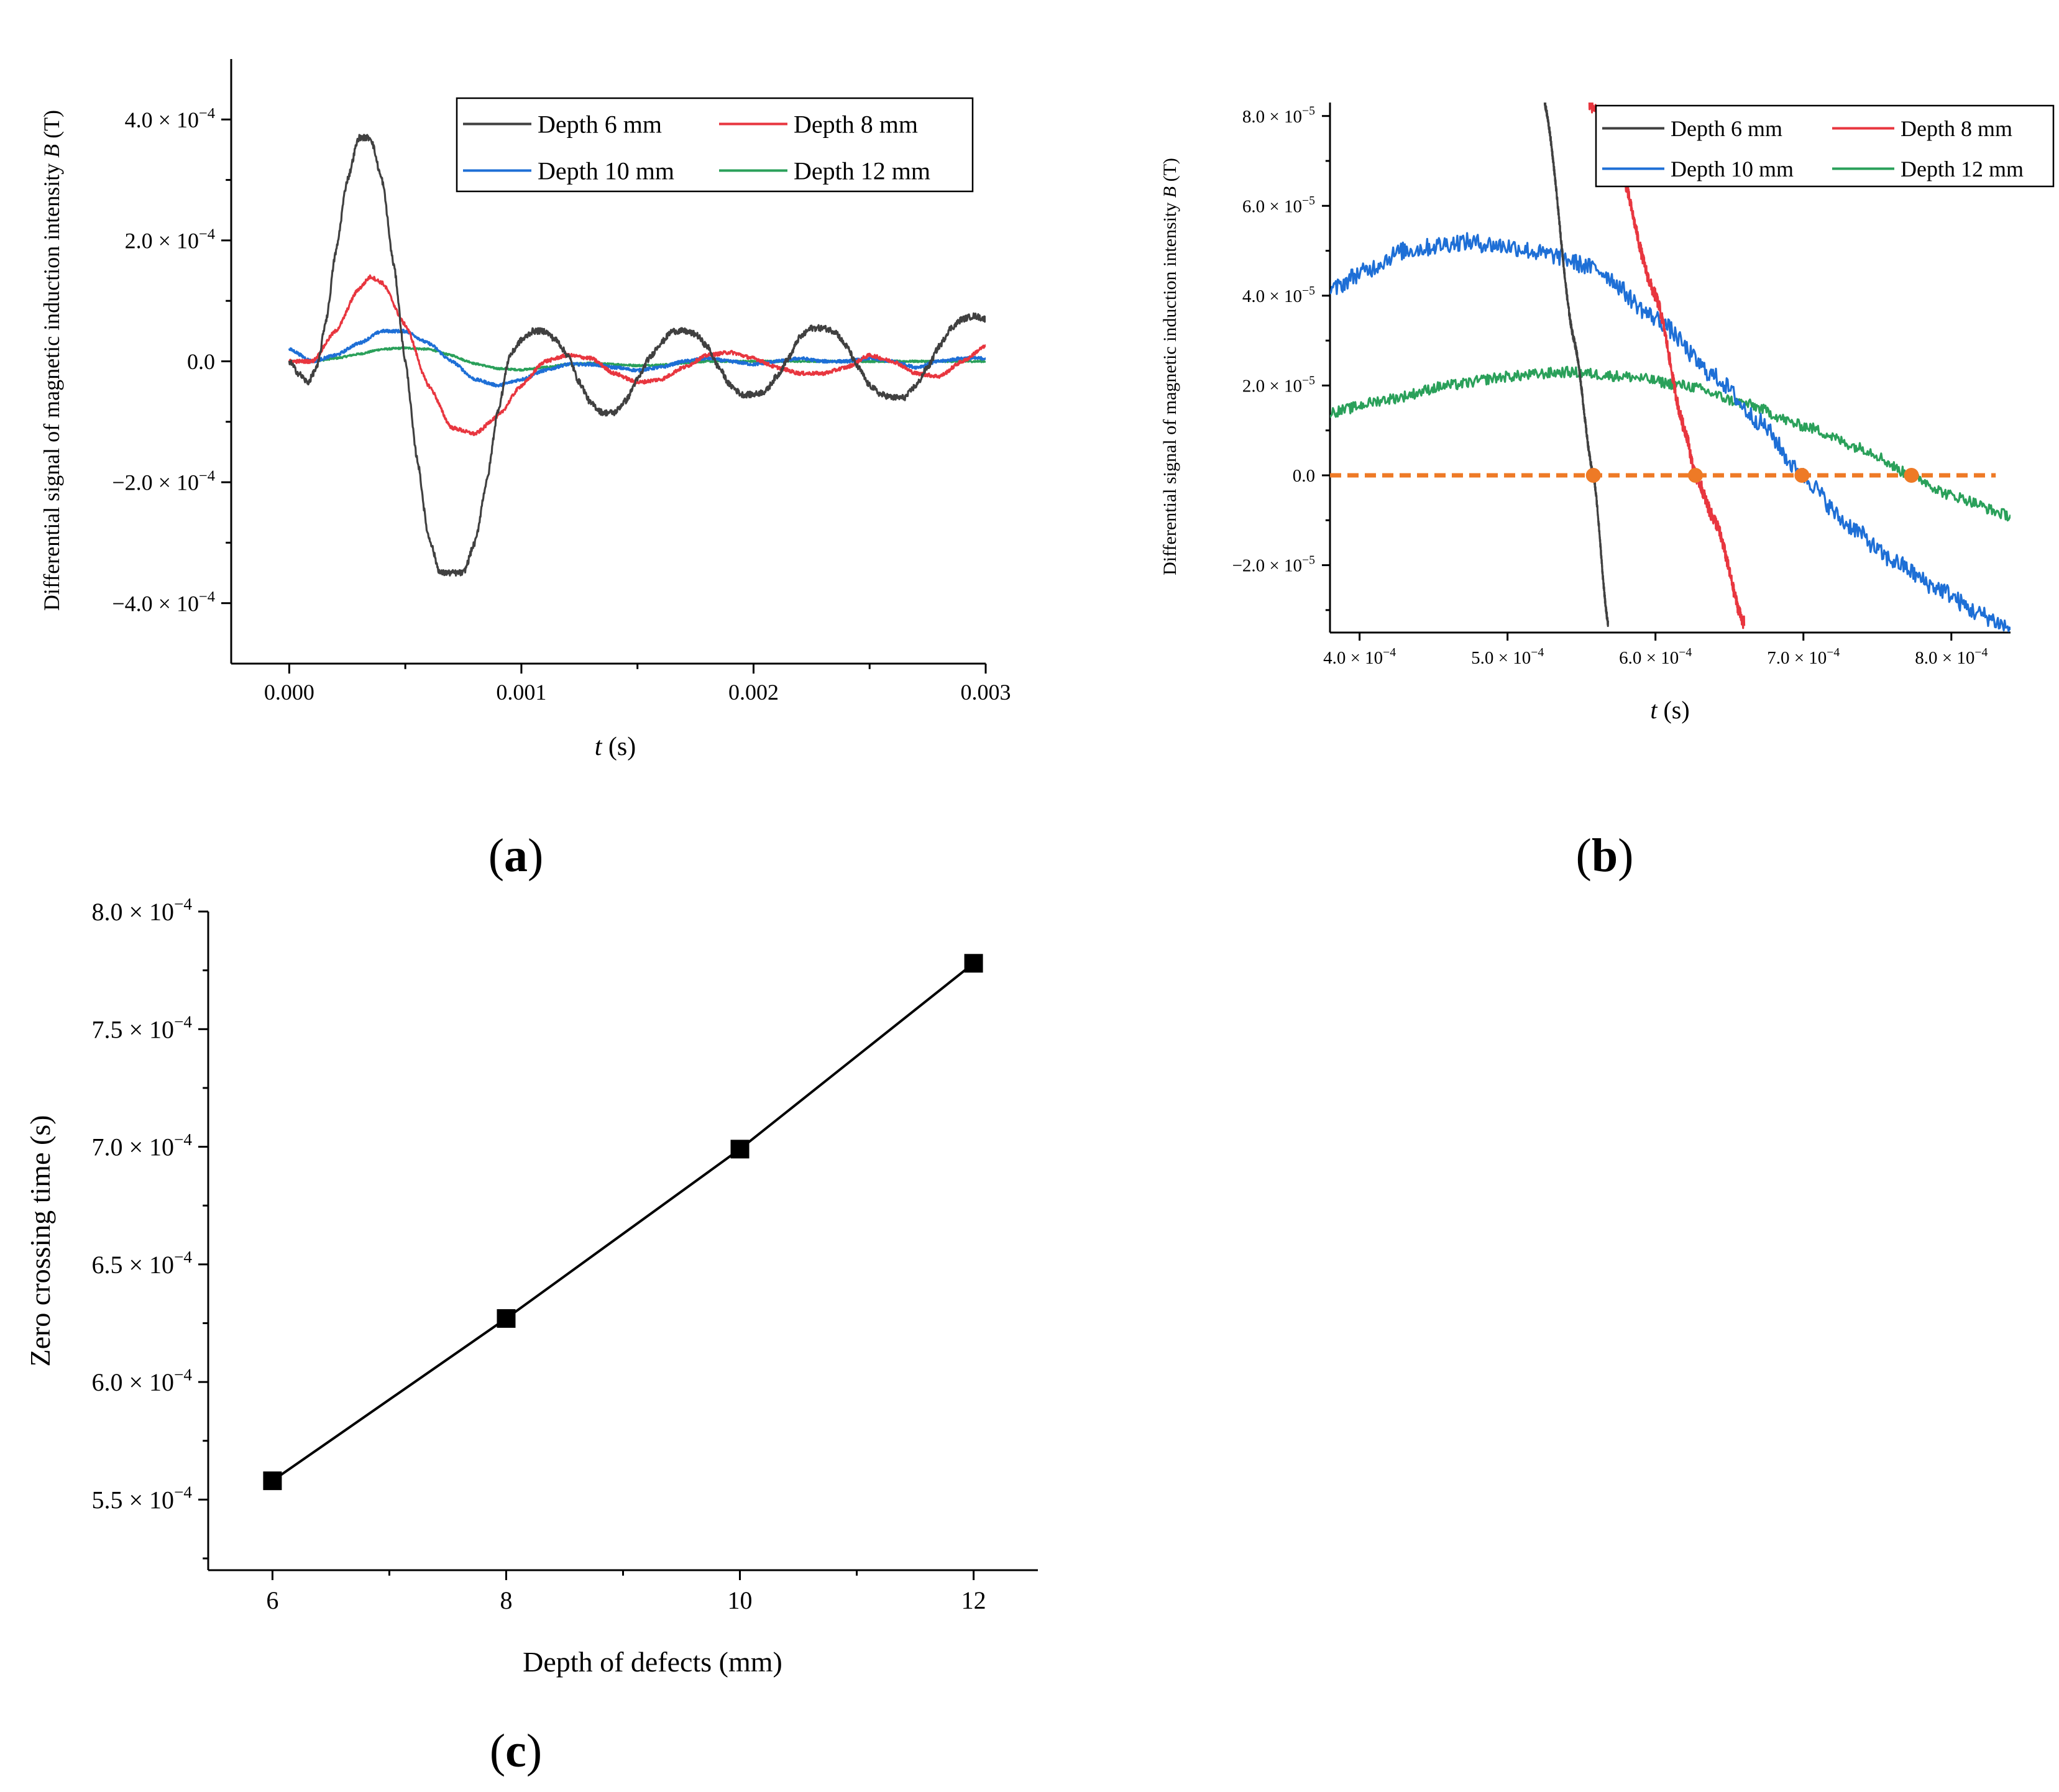 This screenshot has width=2059, height=1792. I want to click on x-tick-label: 0.003, so click(986, 692).